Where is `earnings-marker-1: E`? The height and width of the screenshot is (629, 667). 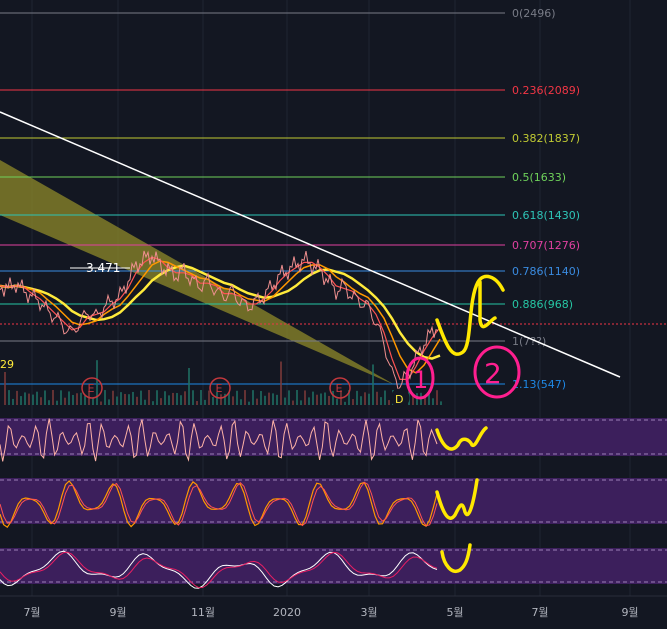
earnings-marker-1: E is located at coordinates (92, 388).